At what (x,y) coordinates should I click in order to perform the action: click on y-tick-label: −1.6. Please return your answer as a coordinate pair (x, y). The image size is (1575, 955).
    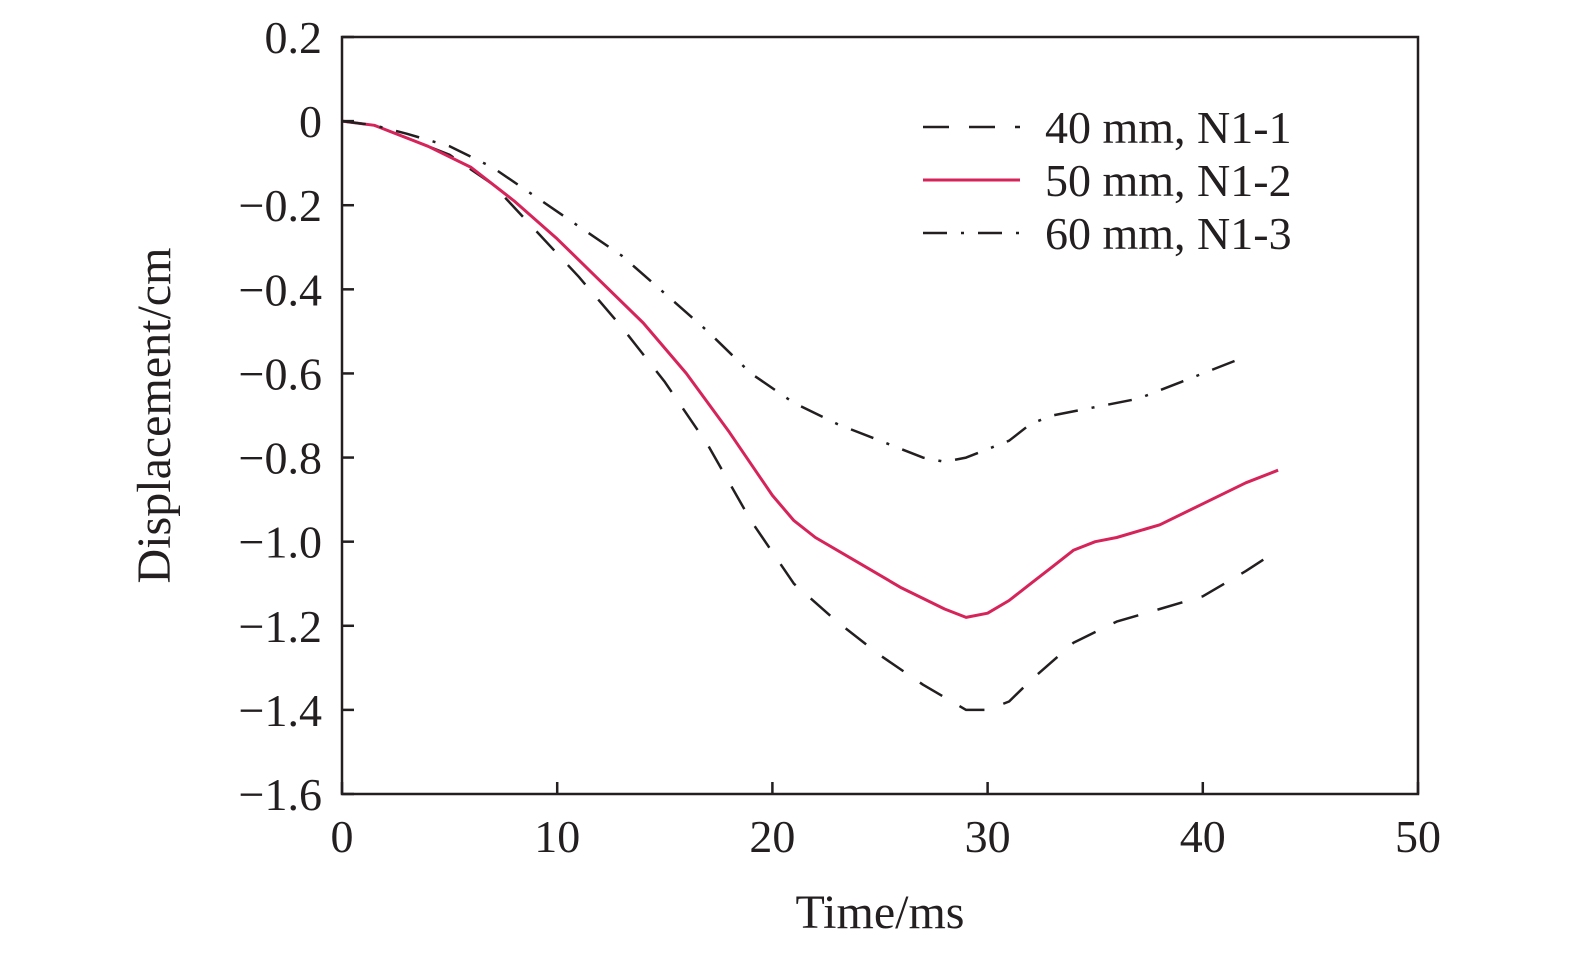
    Looking at the image, I should click on (280, 794).